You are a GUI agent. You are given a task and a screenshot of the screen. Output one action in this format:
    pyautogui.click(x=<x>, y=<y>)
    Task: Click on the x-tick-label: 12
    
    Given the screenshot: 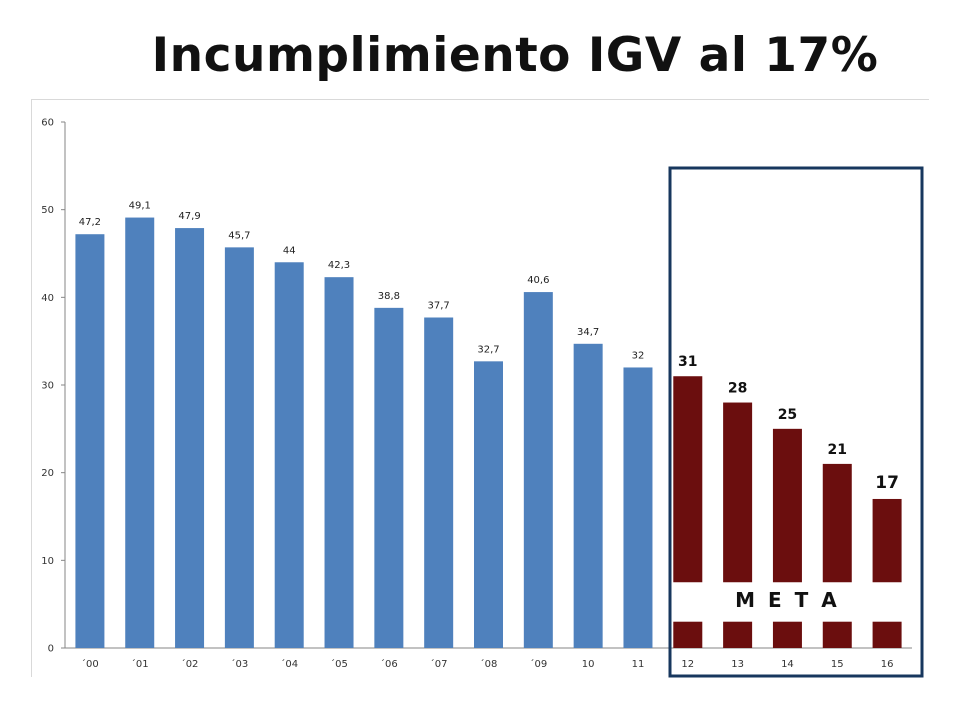 What is the action you would take?
    pyautogui.click(x=687, y=664)
    